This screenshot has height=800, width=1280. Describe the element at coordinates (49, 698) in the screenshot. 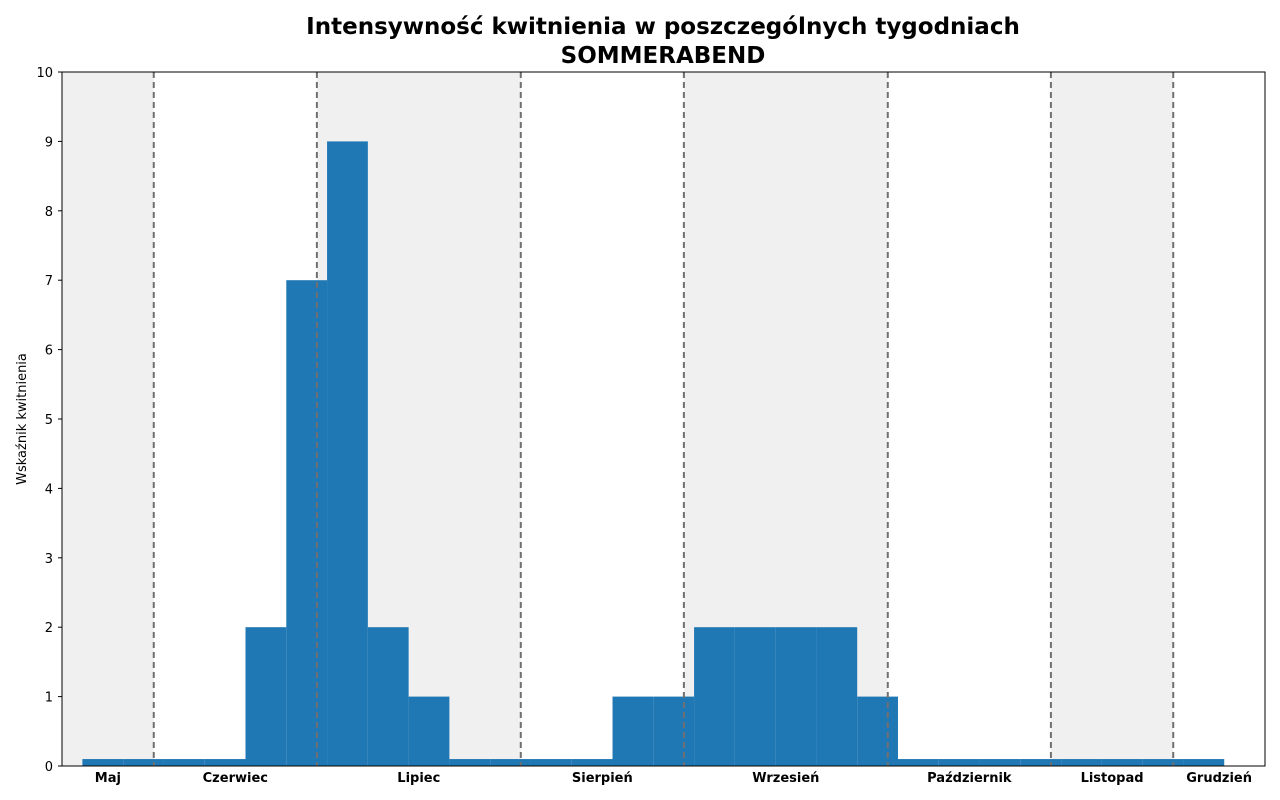

I see `y-tick-label: 1` at that location.